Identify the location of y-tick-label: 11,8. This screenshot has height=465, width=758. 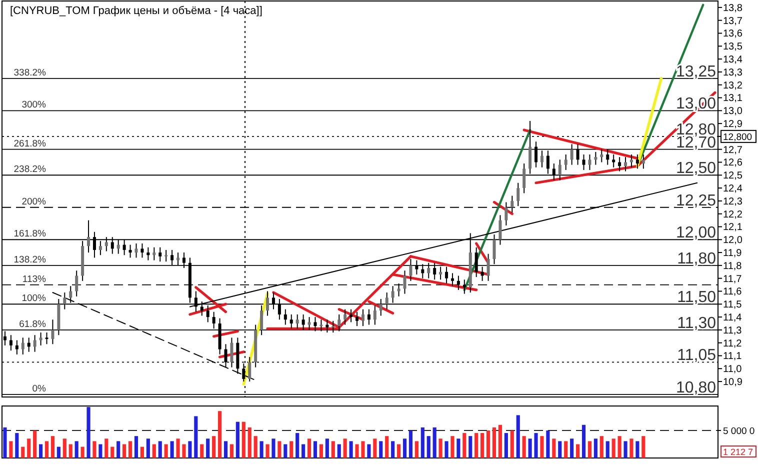
(732, 266).